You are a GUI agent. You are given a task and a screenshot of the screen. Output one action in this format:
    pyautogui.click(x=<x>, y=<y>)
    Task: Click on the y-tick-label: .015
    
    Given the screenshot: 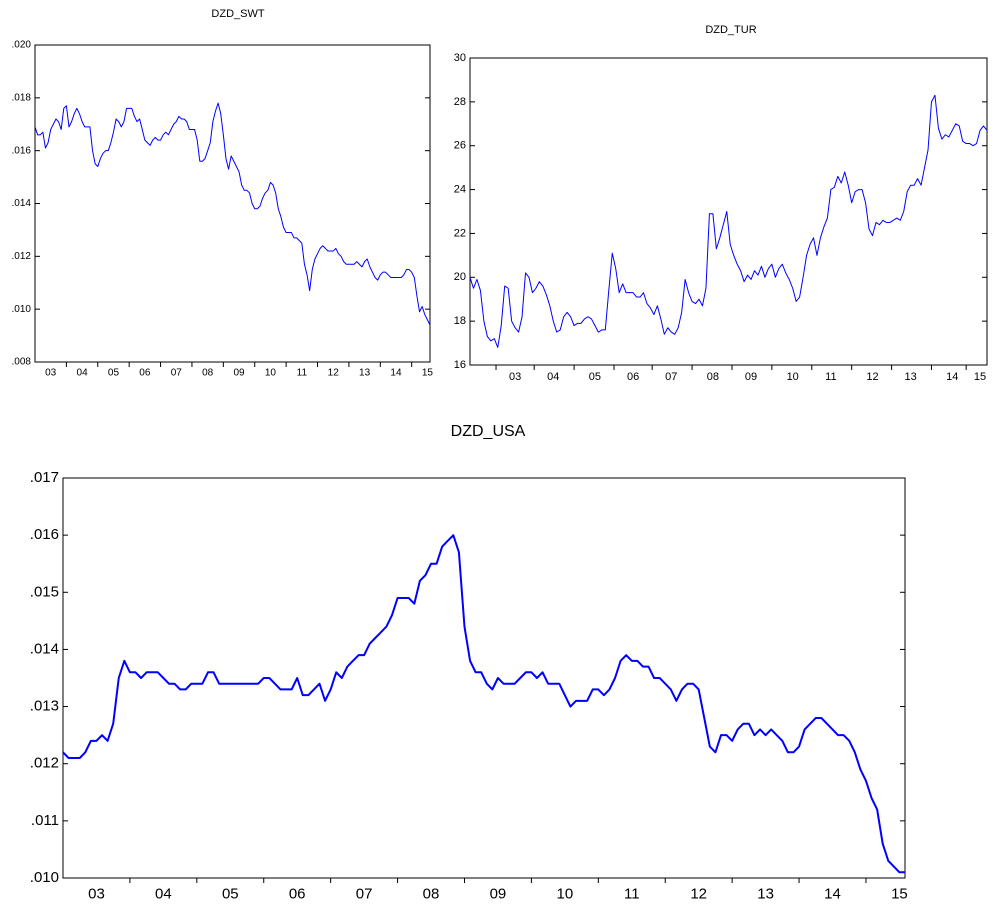 What is the action you would take?
    pyautogui.click(x=44, y=591)
    